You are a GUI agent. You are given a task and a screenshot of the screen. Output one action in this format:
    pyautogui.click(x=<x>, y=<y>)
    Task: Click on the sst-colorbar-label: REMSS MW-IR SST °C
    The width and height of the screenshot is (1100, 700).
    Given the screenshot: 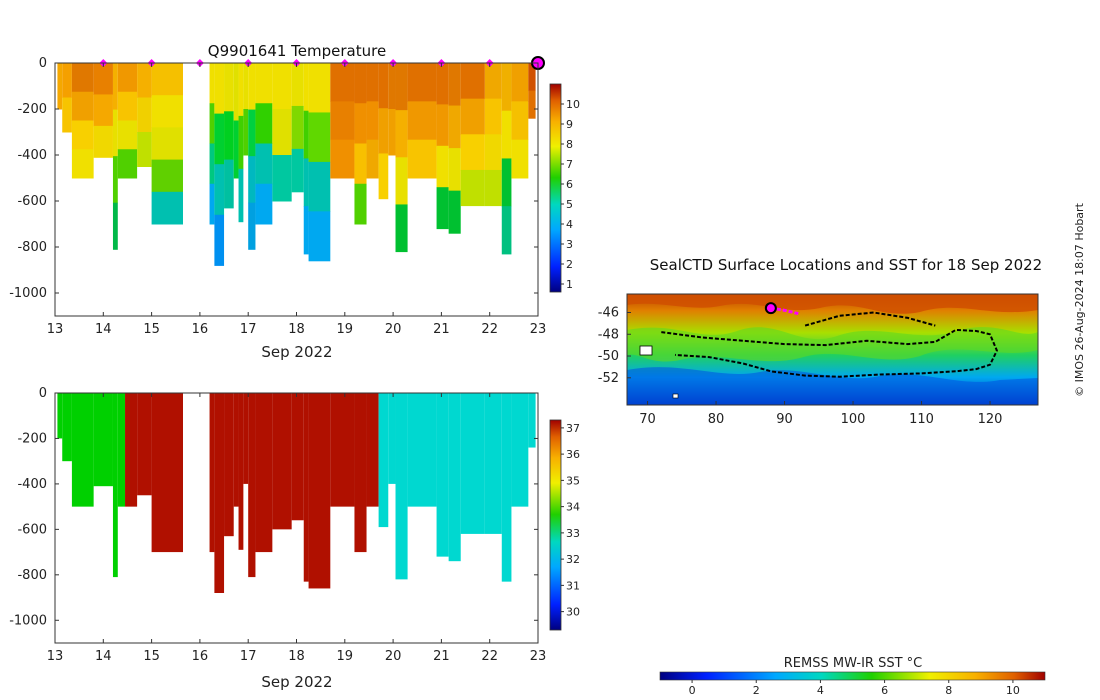 What is the action you would take?
    pyautogui.click(x=853, y=663)
    